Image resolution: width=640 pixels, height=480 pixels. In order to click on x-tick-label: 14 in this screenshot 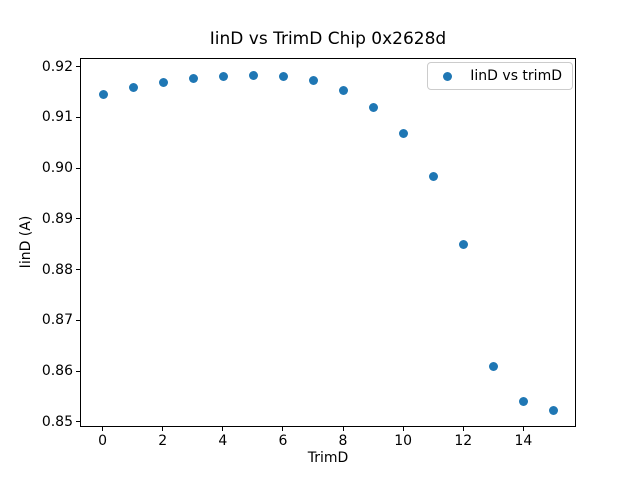, I will do `click(523, 441)`.